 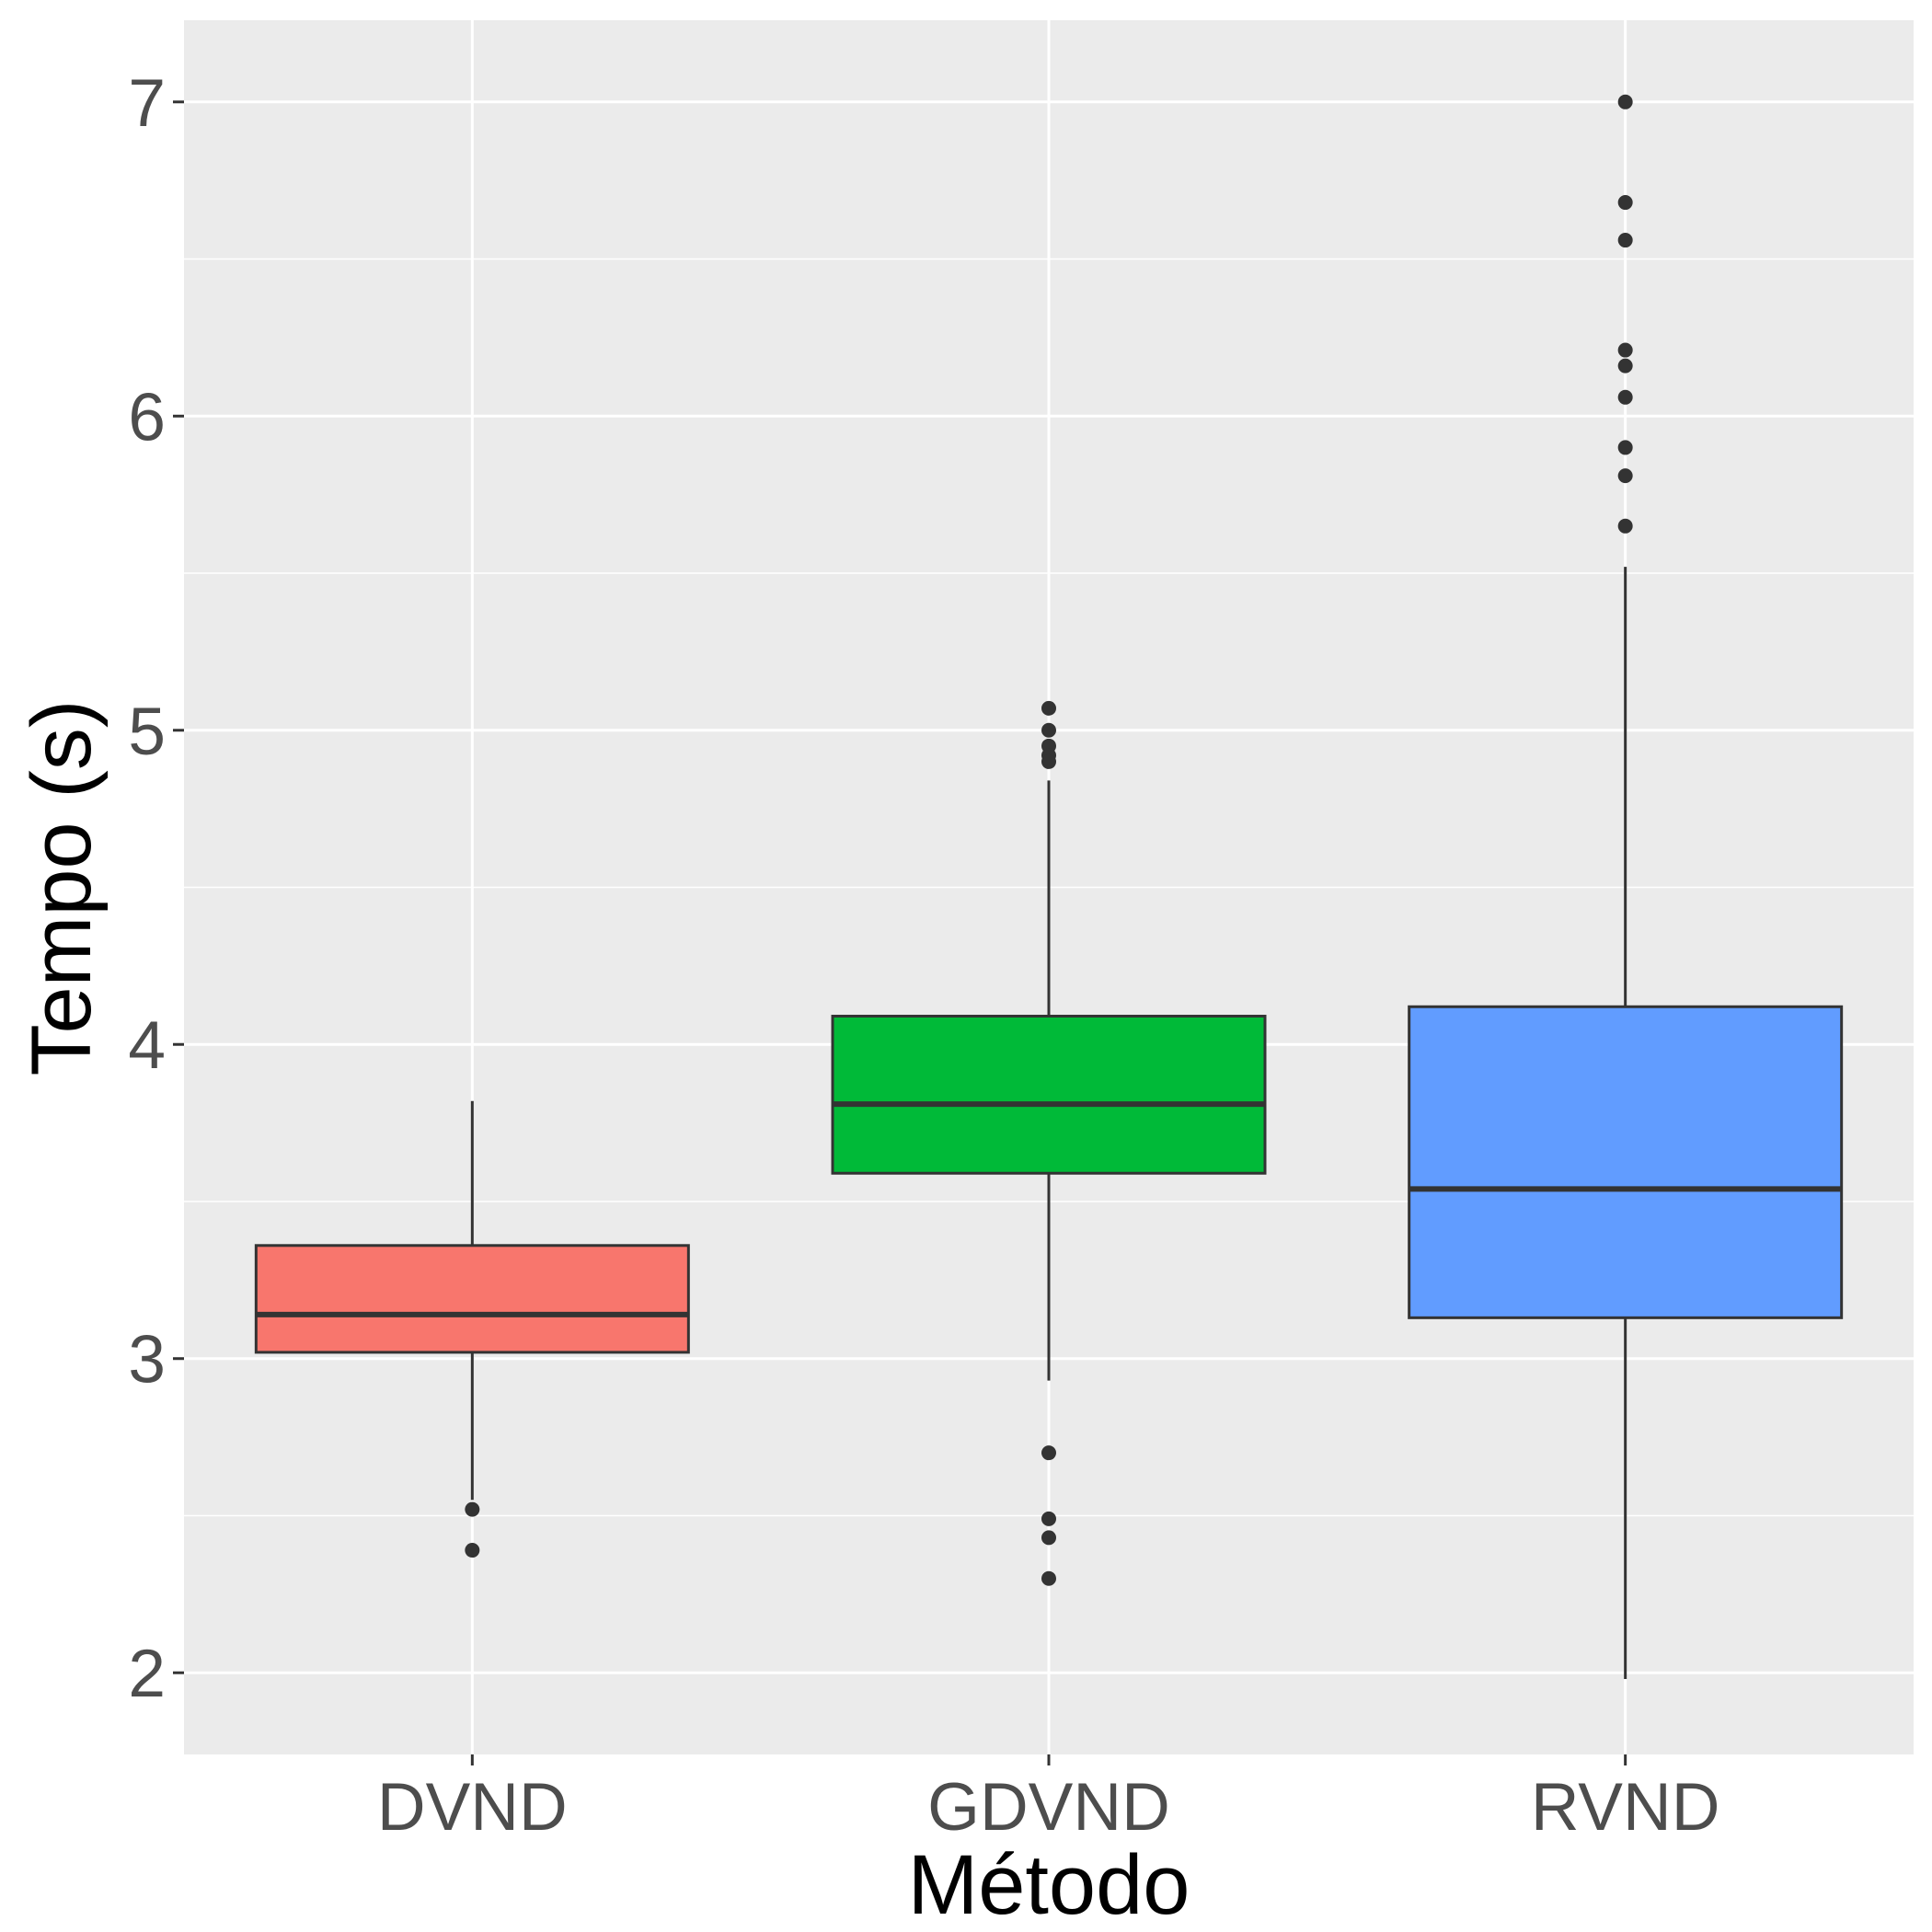 I want to click on box-dvnd, so click(x=472, y=1329).